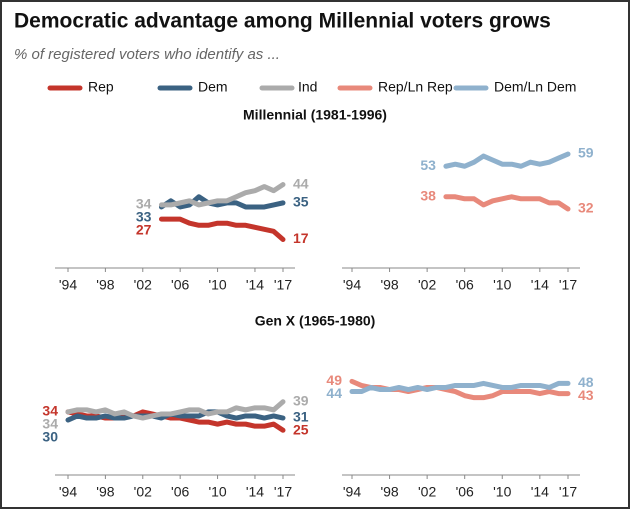 The height and width of the screenshot is (509, 630). What do you see at coordinates (428, 195) in the screenshot?
I see `start-label: 38` at bounding box center [428, 195].